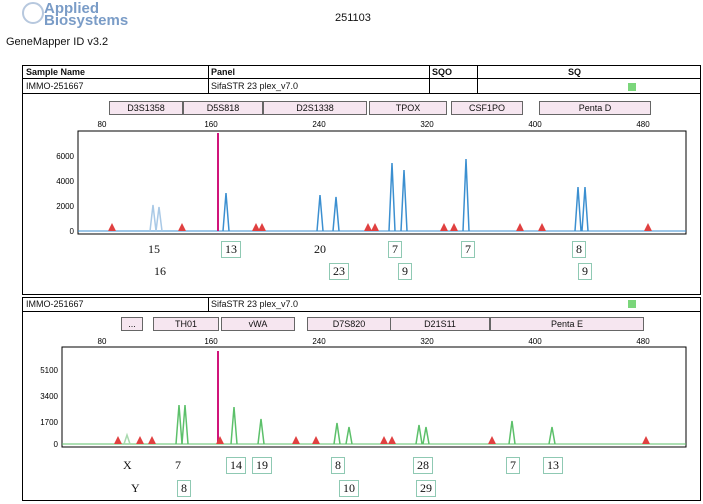  What do you see at coordinates (426, 488) in the screenshot?
I see `allele-label: 29` at bounding box center [426, 488].